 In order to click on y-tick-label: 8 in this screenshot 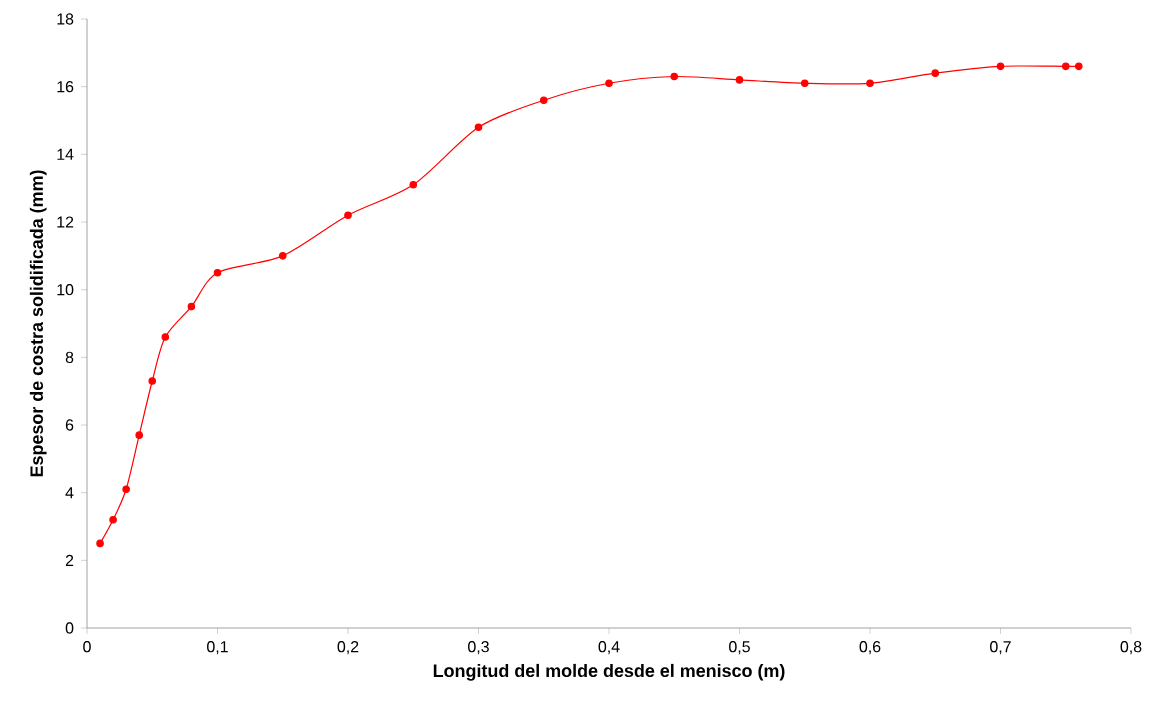, I will do `click(69, 357)`.